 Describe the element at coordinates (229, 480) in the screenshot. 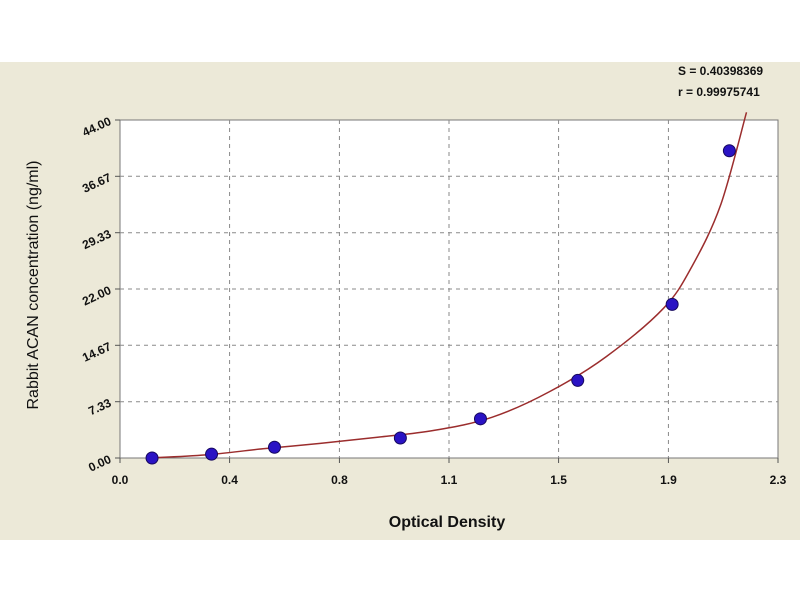

I see `x-tick-label: 0.4` at that location.